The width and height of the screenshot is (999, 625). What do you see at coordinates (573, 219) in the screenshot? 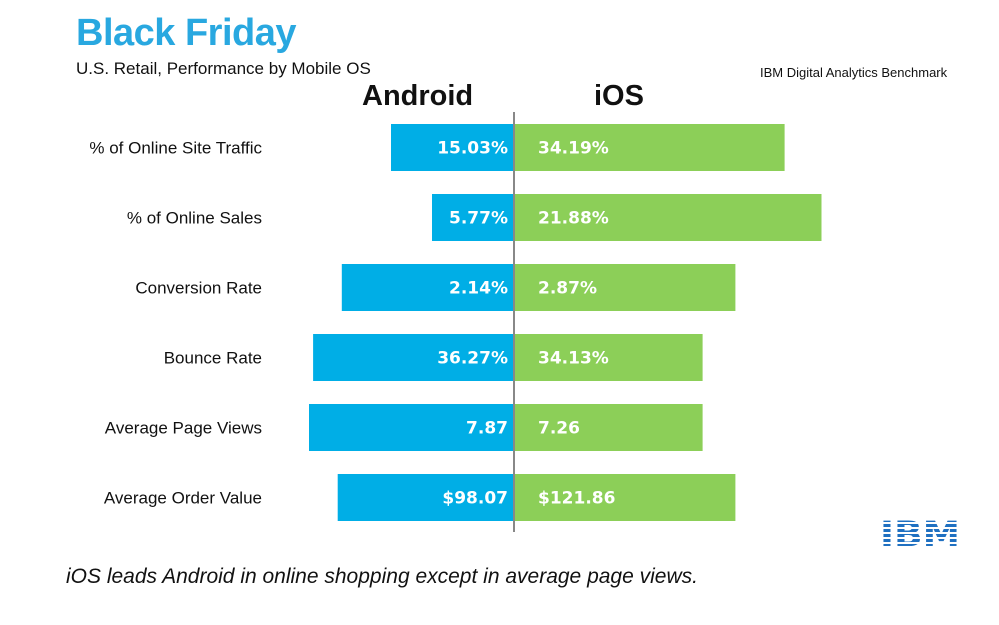
I see `ios-value-label: 21.88%` at bounding box center [573, 219].